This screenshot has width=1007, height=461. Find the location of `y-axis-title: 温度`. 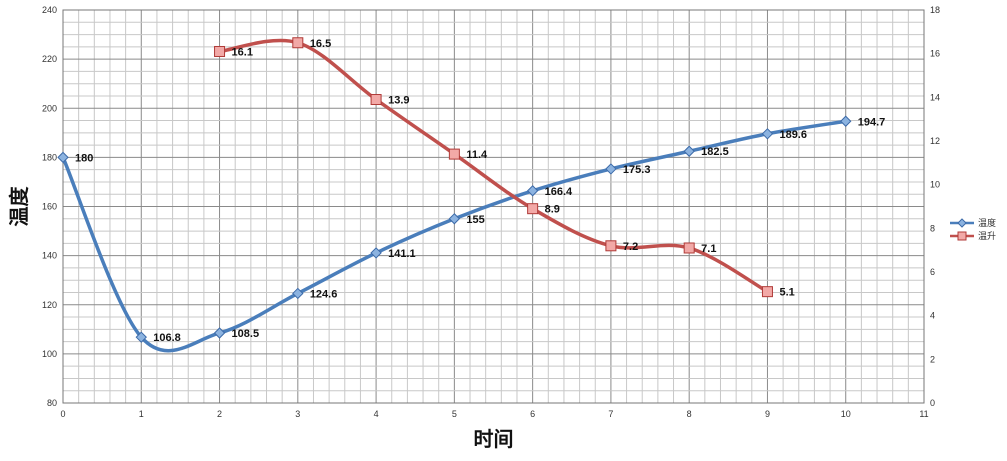

y-axis-title: 温度 is located at coordinates (19, 206).